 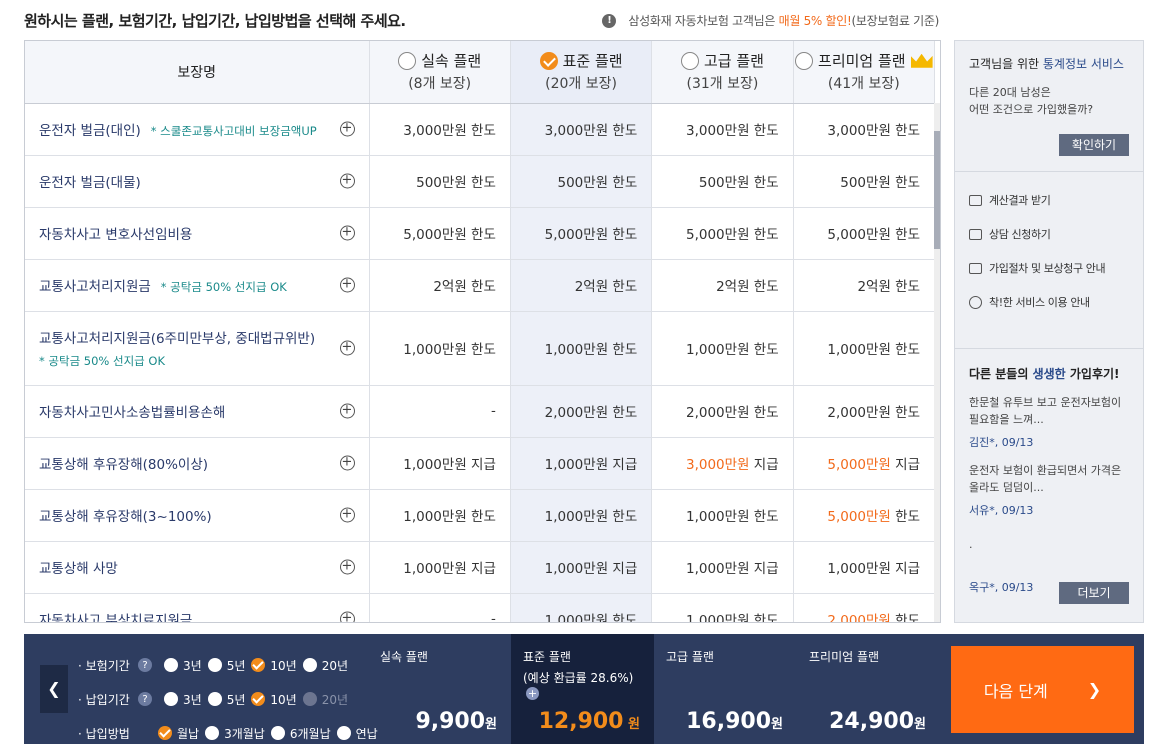 I want to click on price-premium: 프리미엄 플랜 24,900원, so click(x=867, y=692).